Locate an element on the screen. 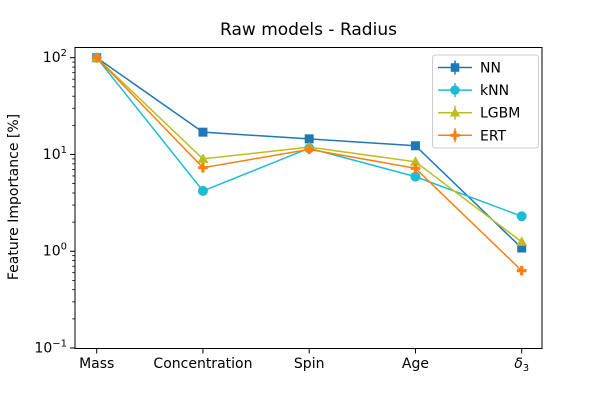 This screenshot has width=600, height=404. y-tick-label: 10⁰ is located at coordinates (55, 251).